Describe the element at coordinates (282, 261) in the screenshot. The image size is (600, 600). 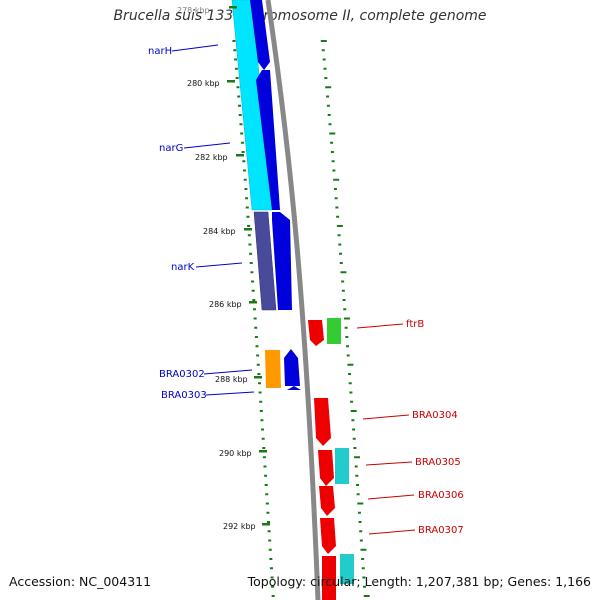
I see `gene-narK` at that location.